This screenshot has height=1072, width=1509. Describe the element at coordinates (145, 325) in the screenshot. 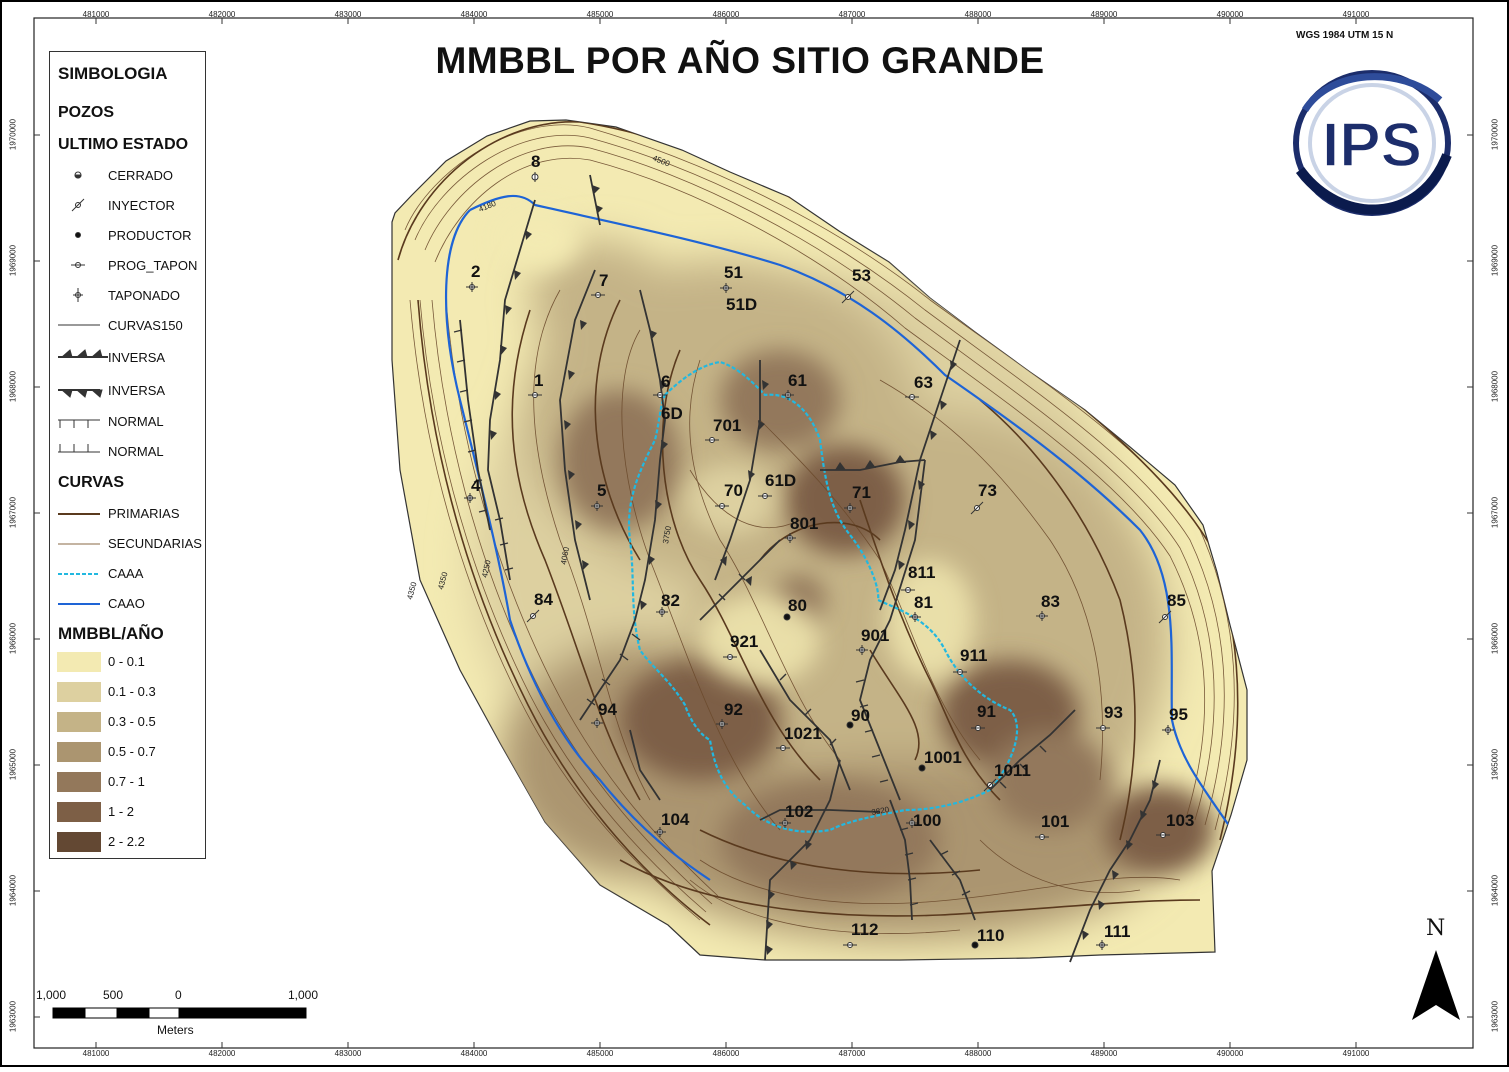

I see `legend-curvas150: CURVAS150` at that location.